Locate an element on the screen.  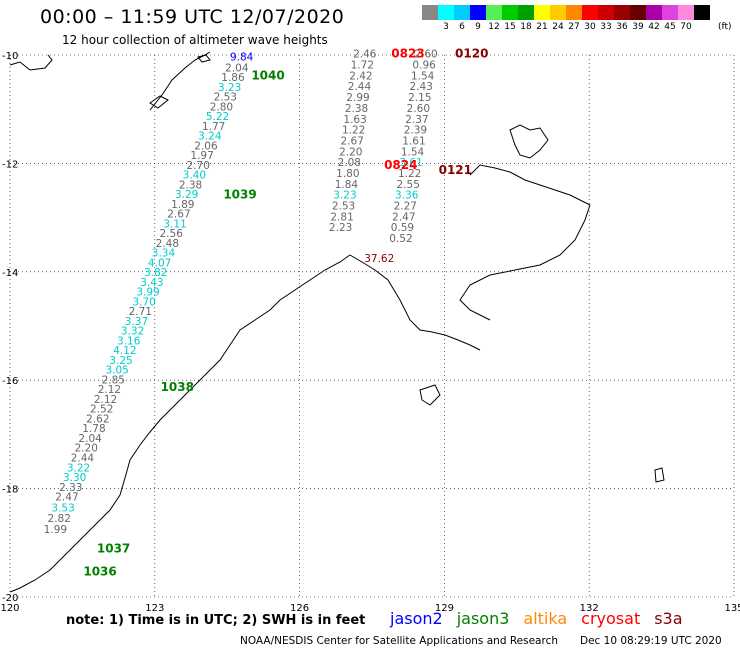
wave-height-label: 2.38 is located at coordinates (356, 109).